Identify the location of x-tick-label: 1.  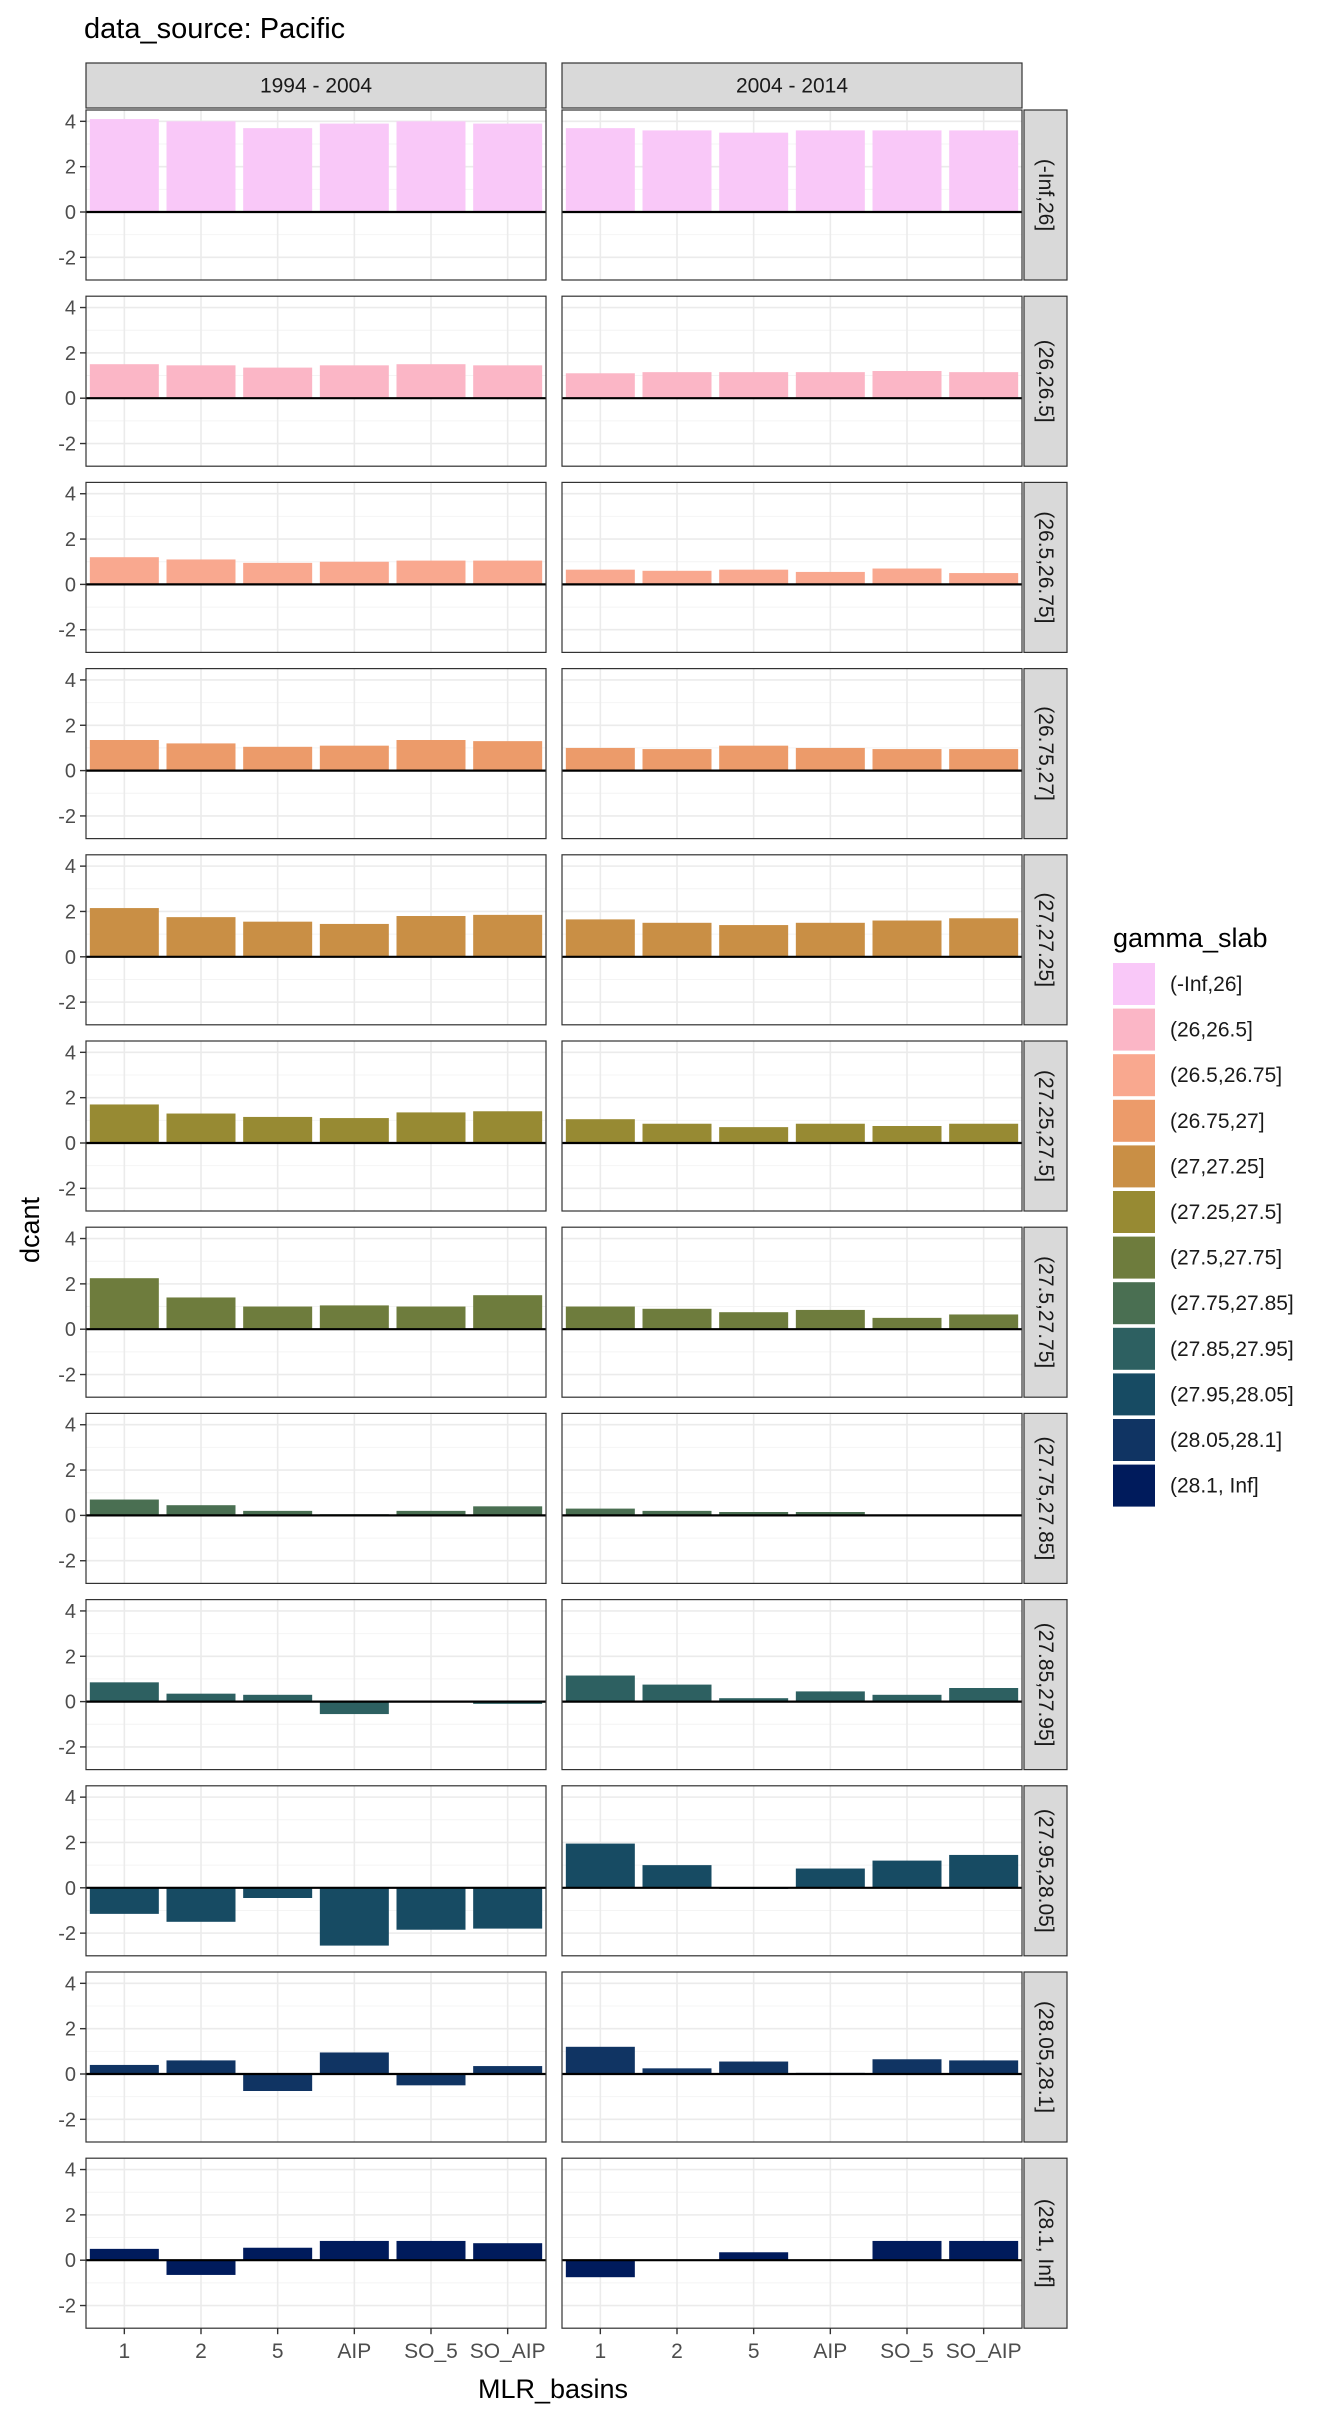
(600, 2351).